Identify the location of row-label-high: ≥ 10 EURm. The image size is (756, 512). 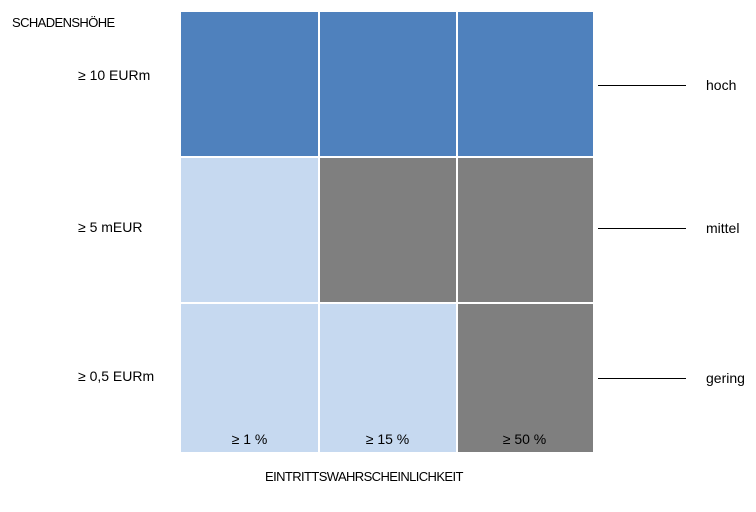
(114, 75).